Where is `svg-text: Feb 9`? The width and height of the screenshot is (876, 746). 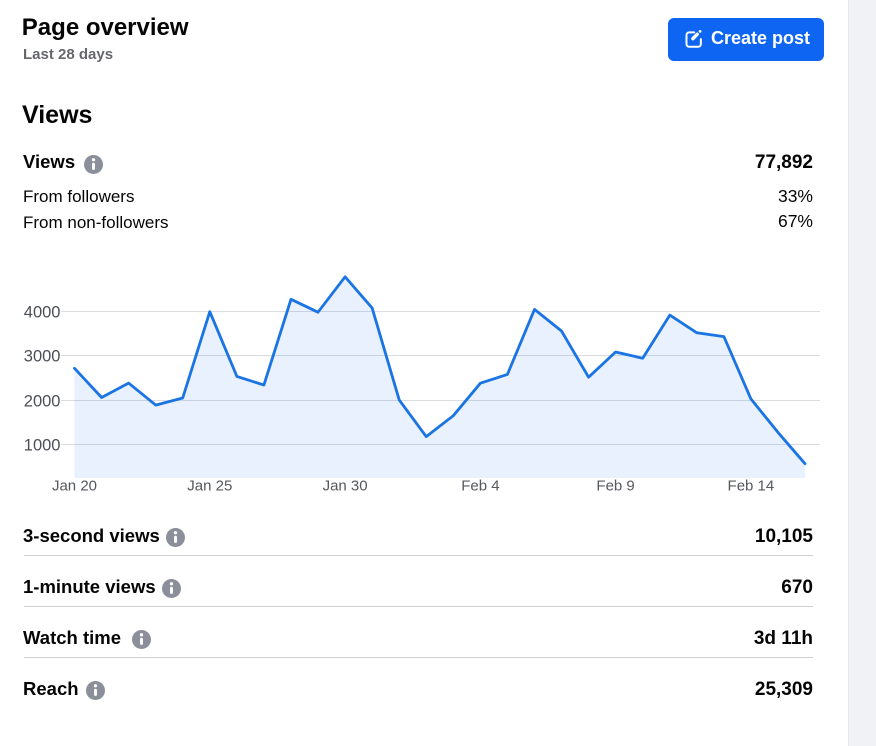
svg-text: Feb 9 is located at coordinates (615, 486).